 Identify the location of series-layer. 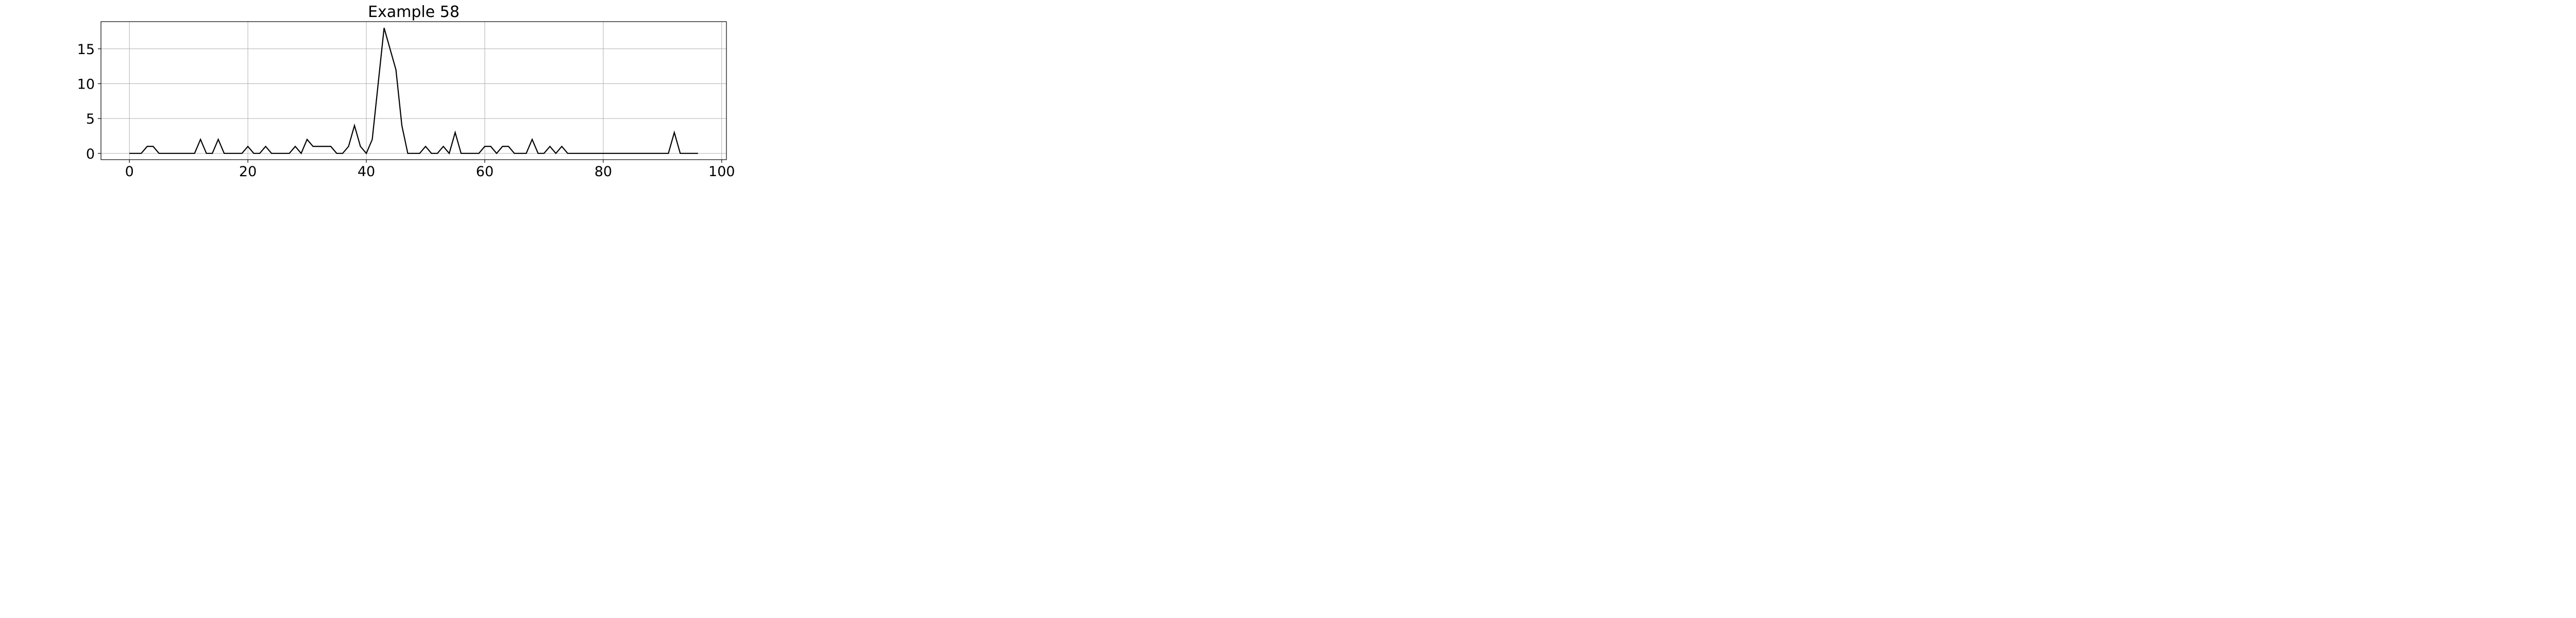
(414, 91).